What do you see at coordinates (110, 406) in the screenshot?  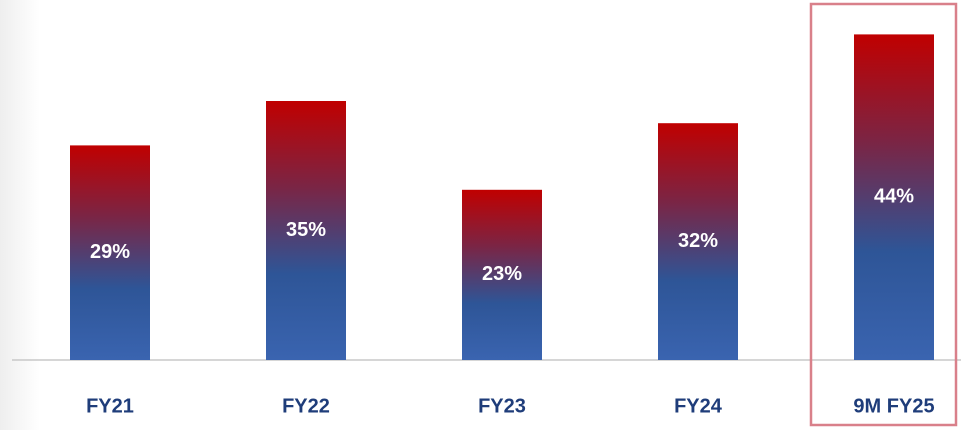 I see `x-tick-label: FY21` at bounding box center [110, 406].